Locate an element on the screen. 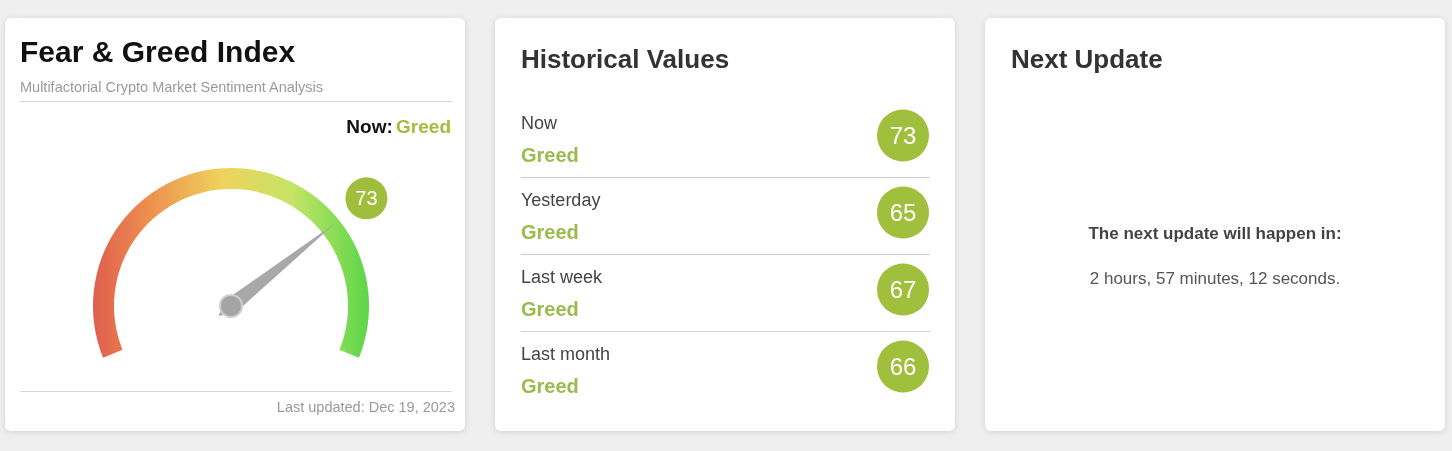  data-label: 65 is located at coordinates (903, 212).